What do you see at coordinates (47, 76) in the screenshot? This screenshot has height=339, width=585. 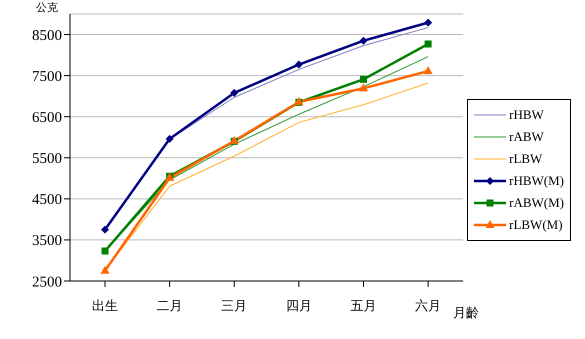 I see `y-tick-label: 7500` at bounding box center [47, 76].